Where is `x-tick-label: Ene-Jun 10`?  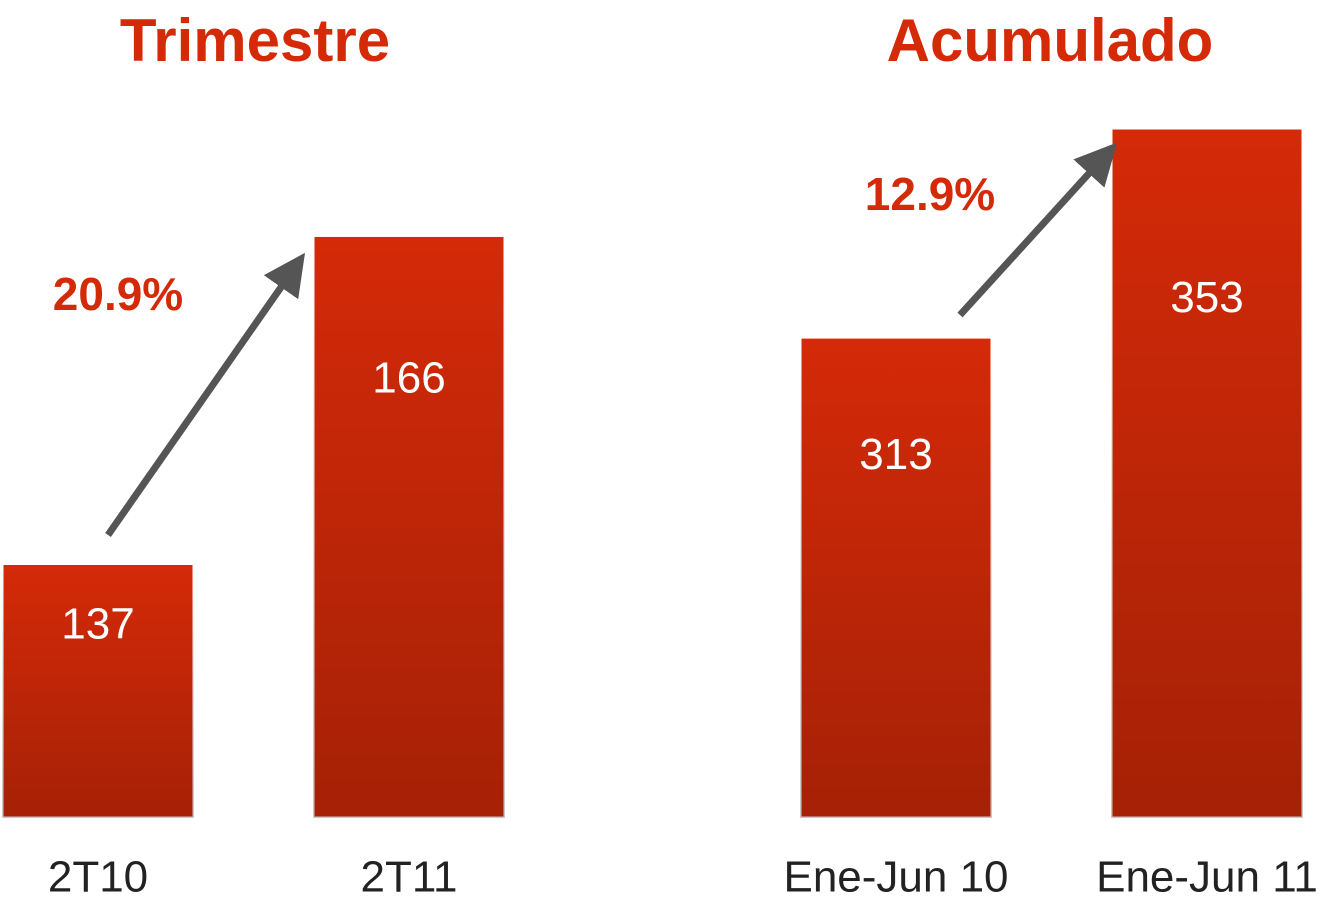 x-tick-label: Ene-Jun 10 is located at coordinates (895, 877).